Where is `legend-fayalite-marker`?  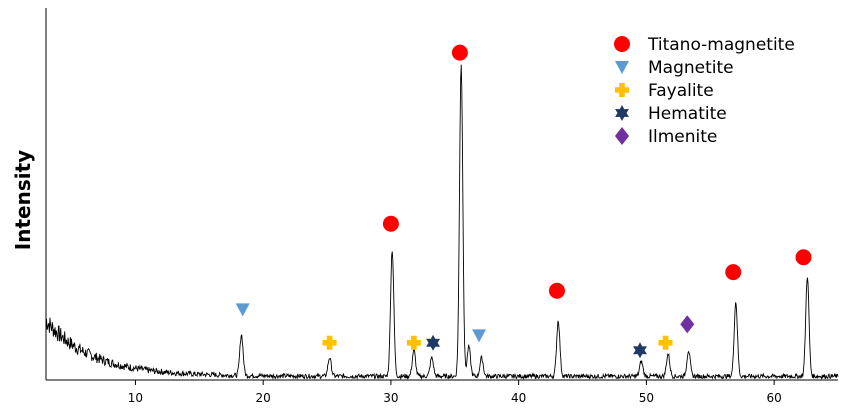 legend-fayalite-marker is located at coordinates (622, 90).